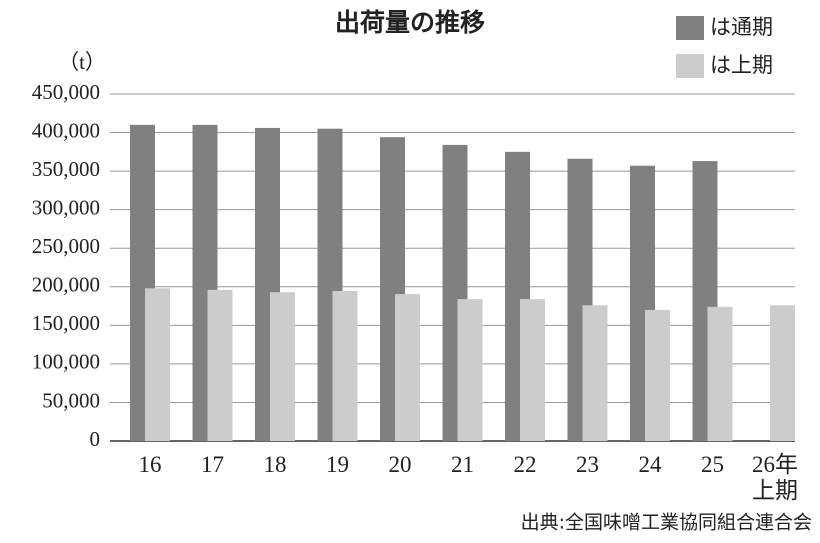  What do you see at coordinates (150, 464) in the screenshot?
I see `x-tick-label: 16` at bounding box center [150, 464].